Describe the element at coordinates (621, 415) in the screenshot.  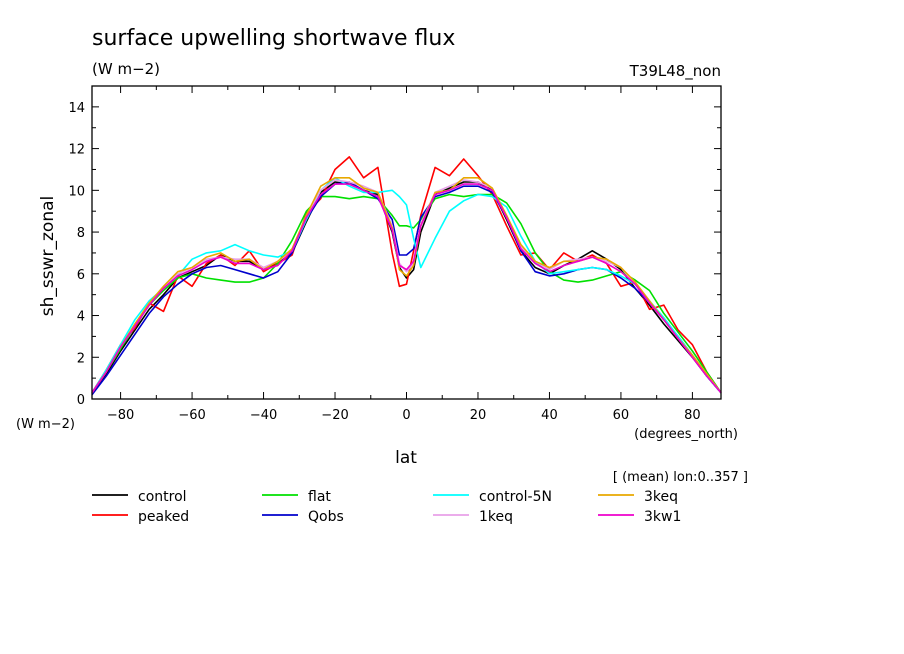
I see `x-tick-label: 60` at that location.